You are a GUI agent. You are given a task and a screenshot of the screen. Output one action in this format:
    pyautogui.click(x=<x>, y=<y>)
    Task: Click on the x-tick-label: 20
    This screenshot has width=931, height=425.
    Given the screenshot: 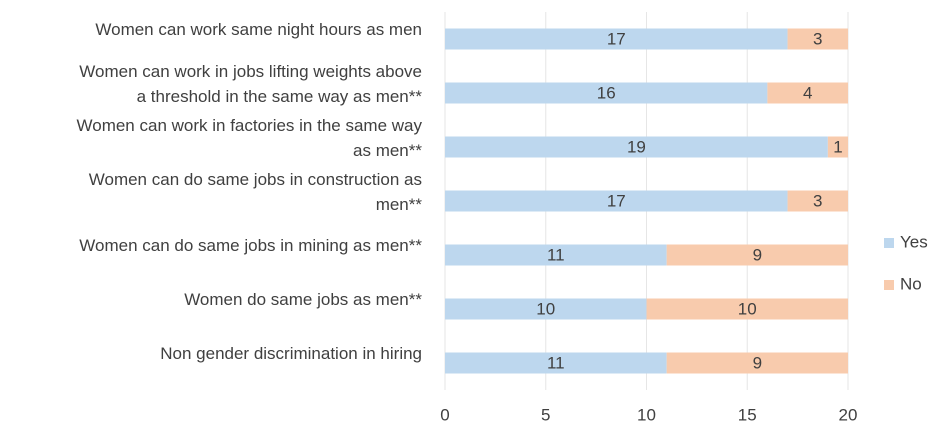 What is the action you would take?
    pyautogui.click(x=848, y=414)
    